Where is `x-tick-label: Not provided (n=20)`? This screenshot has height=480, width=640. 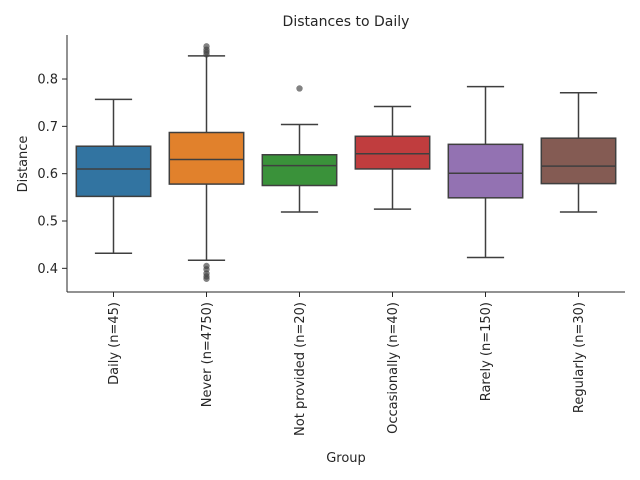 x-tick-label: Not provided (n=20) is located at coordinates (300, 369).